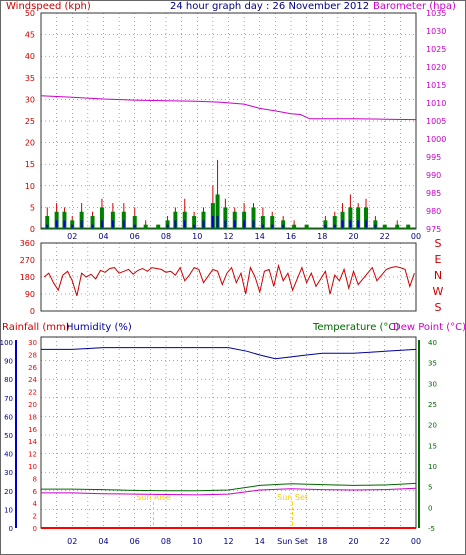 Image resolution: width=466 pixels, height=555 pixels. Describe the element at coordinates (8, 436) in the screenshot. I see `humidity-tick-label: 50` at that location.